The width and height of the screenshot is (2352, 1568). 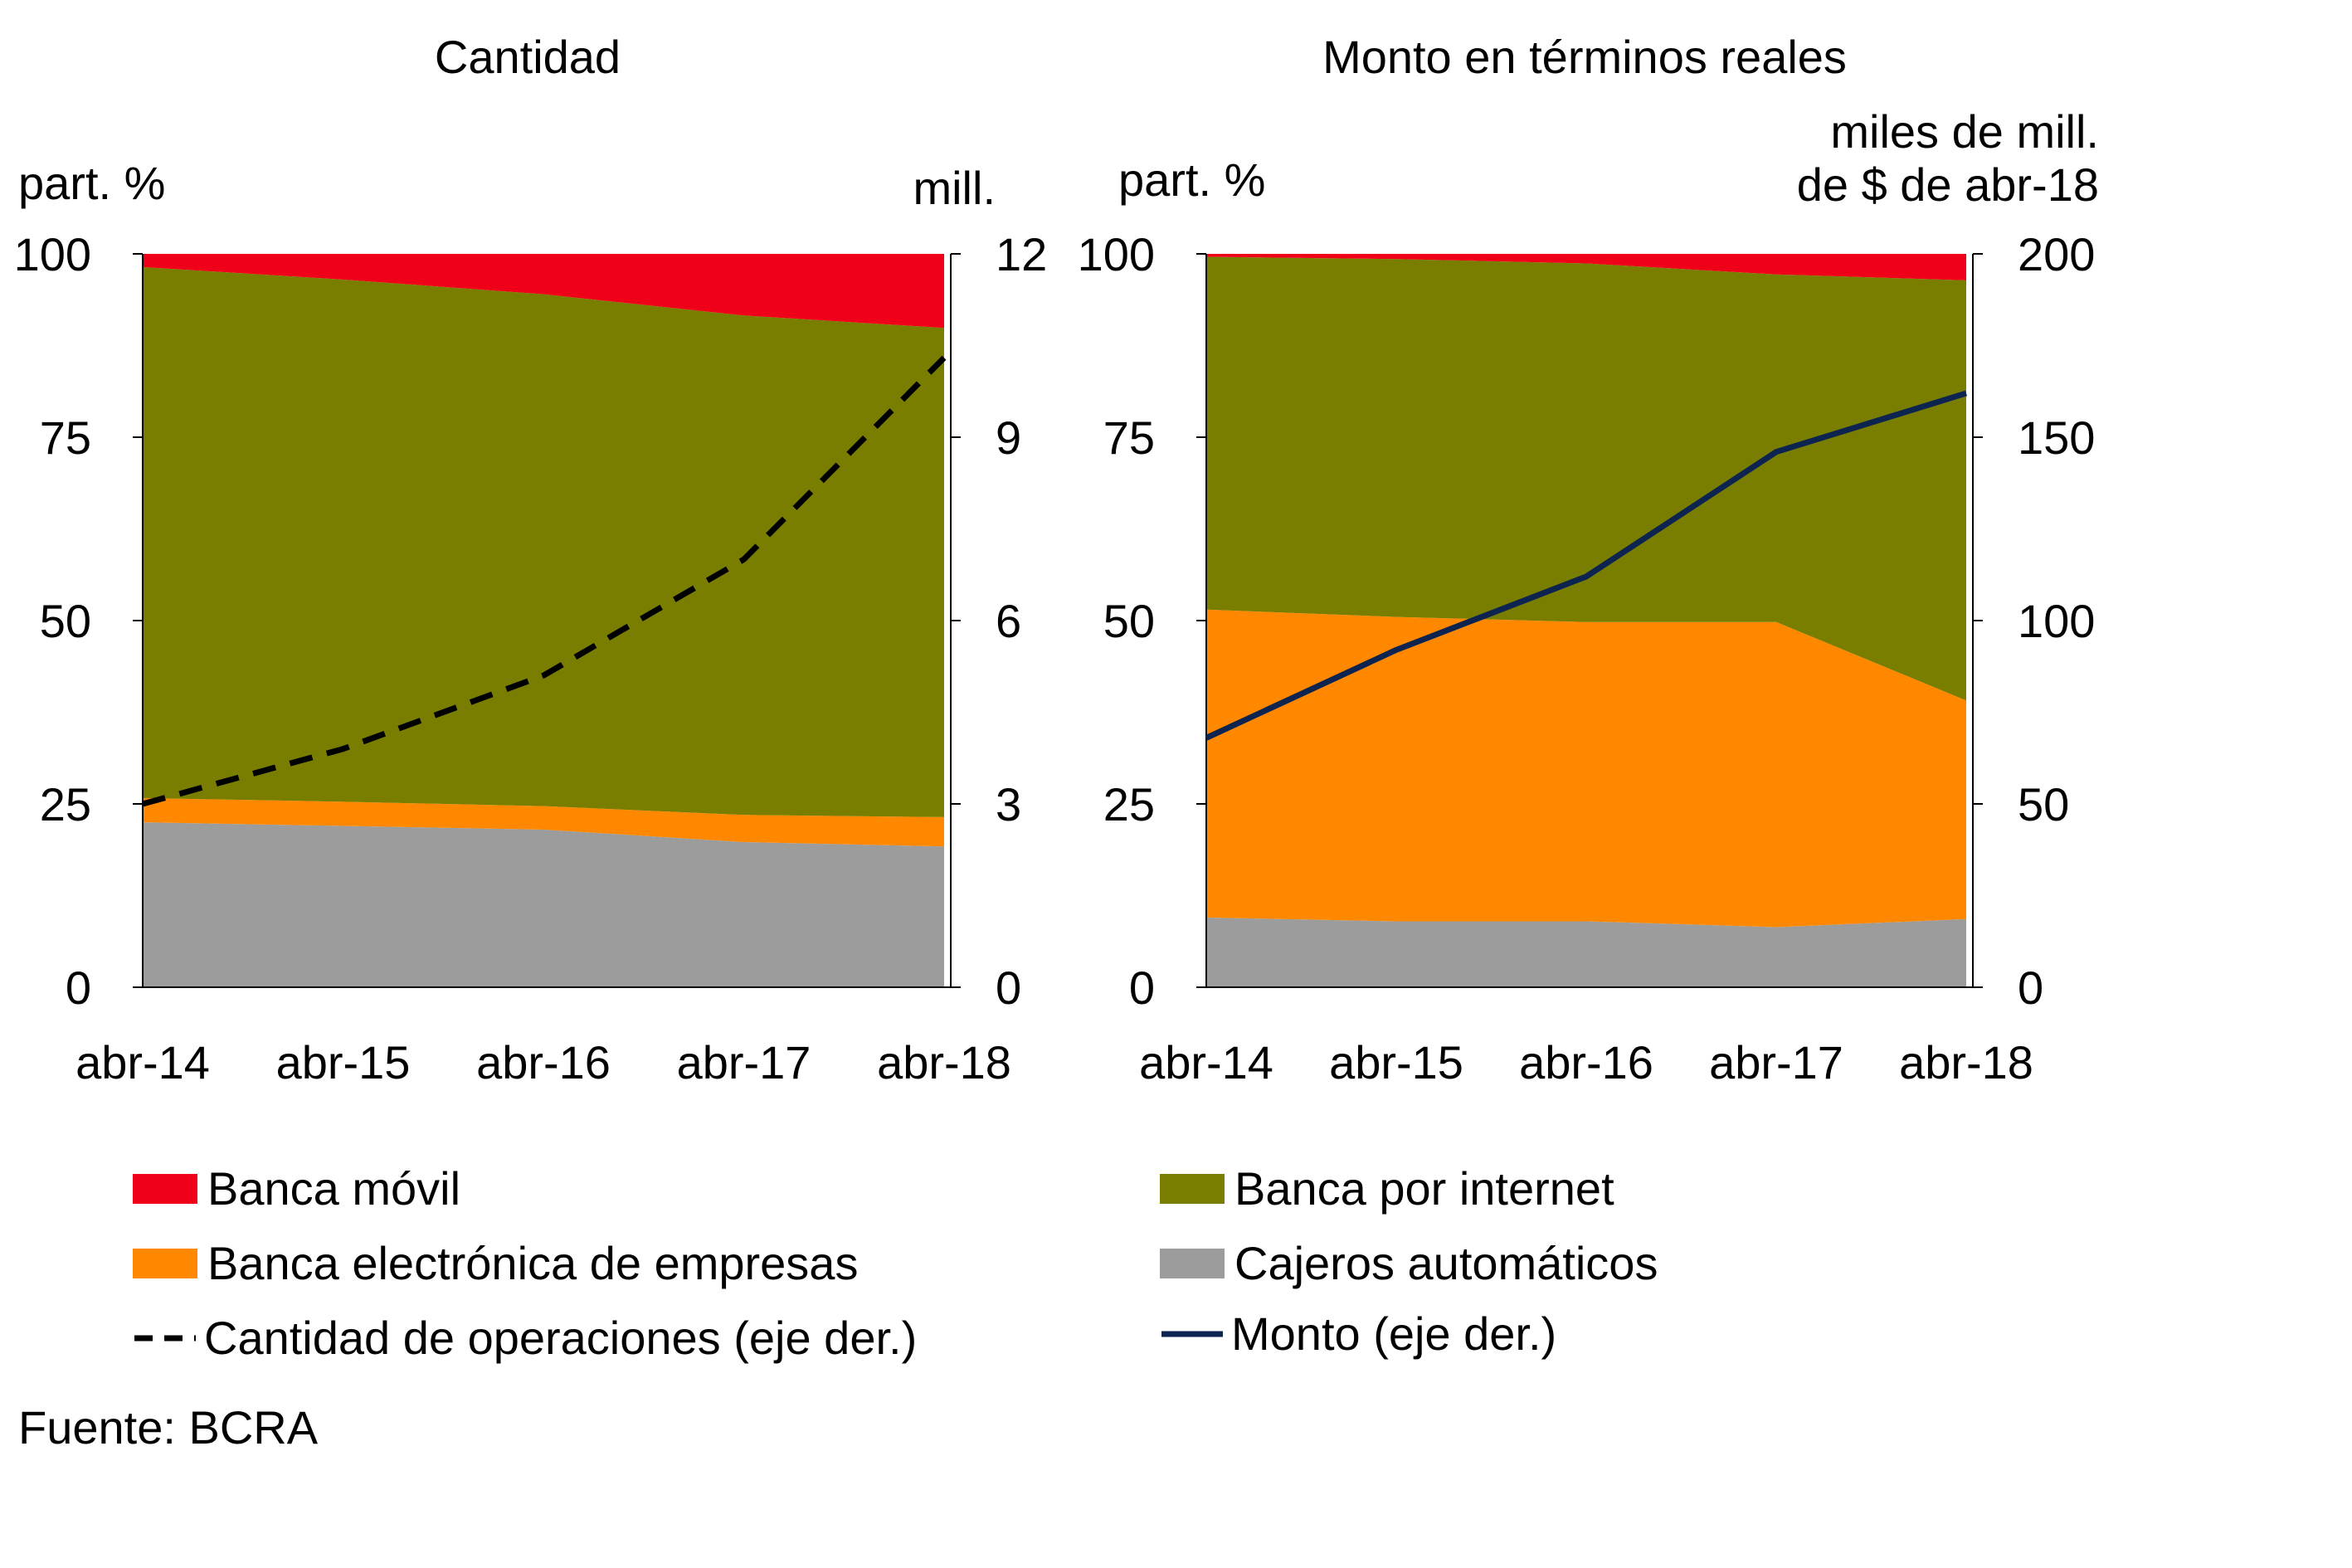 I want to click on legend-swatch-cajeros, so click(x=1192, y=1263).